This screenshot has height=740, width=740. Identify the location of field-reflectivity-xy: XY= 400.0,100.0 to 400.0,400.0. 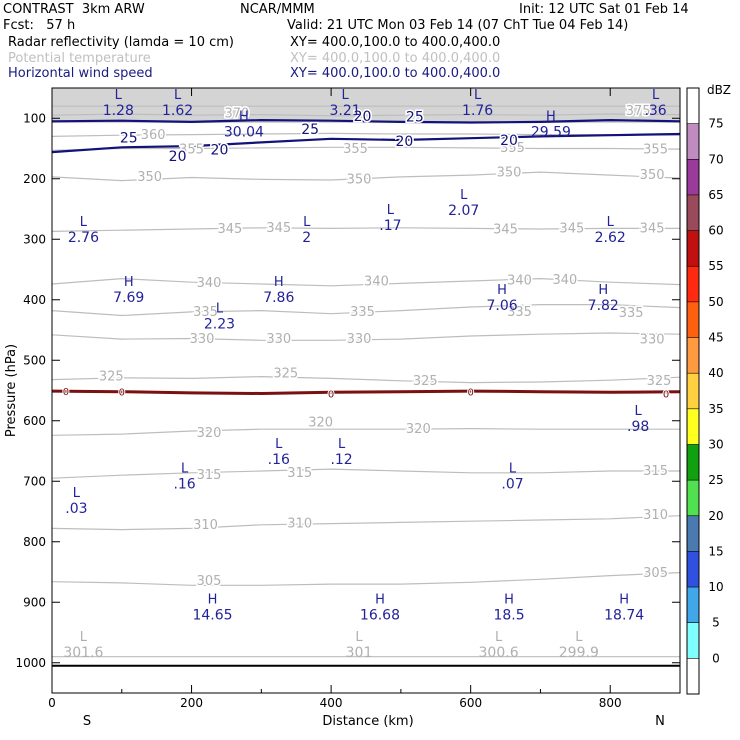
(395, 42).